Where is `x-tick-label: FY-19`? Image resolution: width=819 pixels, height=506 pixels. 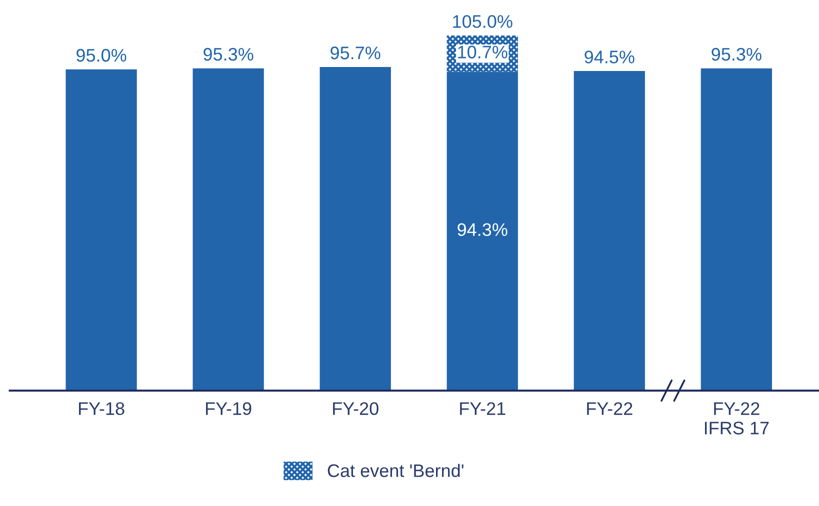 x-tick-label: FY-19 is located at coordinates (229, 409).